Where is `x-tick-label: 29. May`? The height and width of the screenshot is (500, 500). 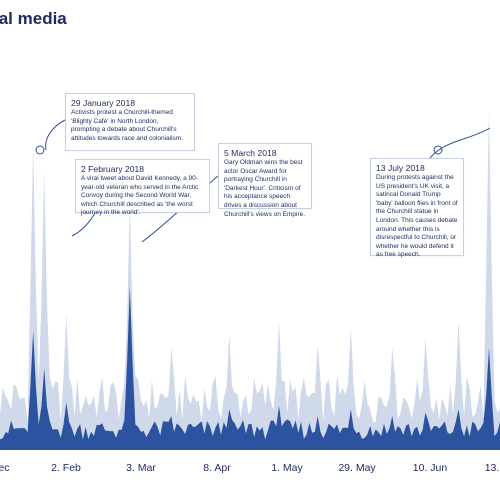
x-tick-label: 29. May is located at coordinates (357, 468).